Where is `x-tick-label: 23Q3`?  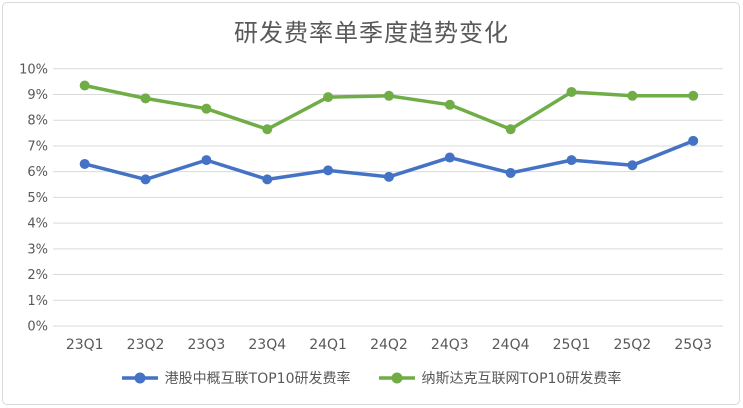
x-tick-label: 23Q3 is located at coordinates (207, 345).